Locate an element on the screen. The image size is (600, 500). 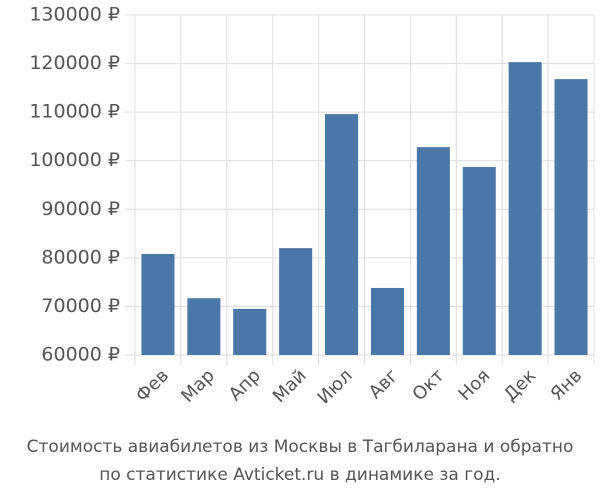
x-tick-label: Мар is located at coordinates (198, 386).